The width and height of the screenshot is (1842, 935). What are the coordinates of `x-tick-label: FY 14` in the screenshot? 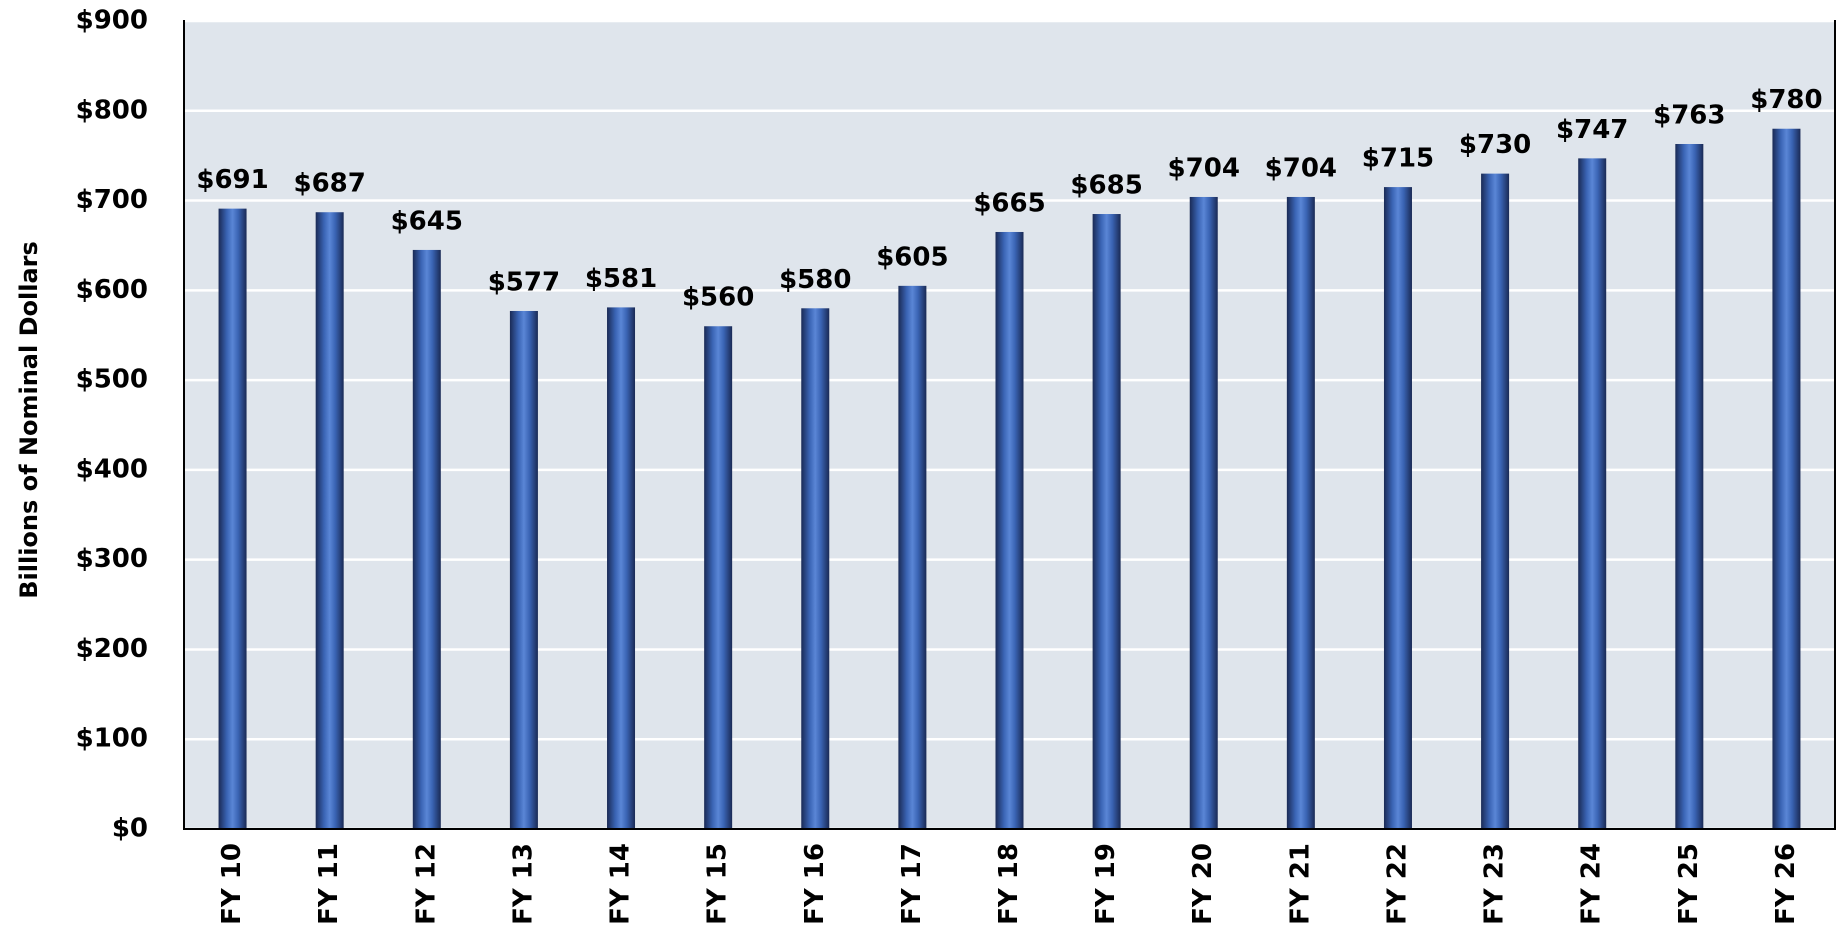 It's located at (621, 884).